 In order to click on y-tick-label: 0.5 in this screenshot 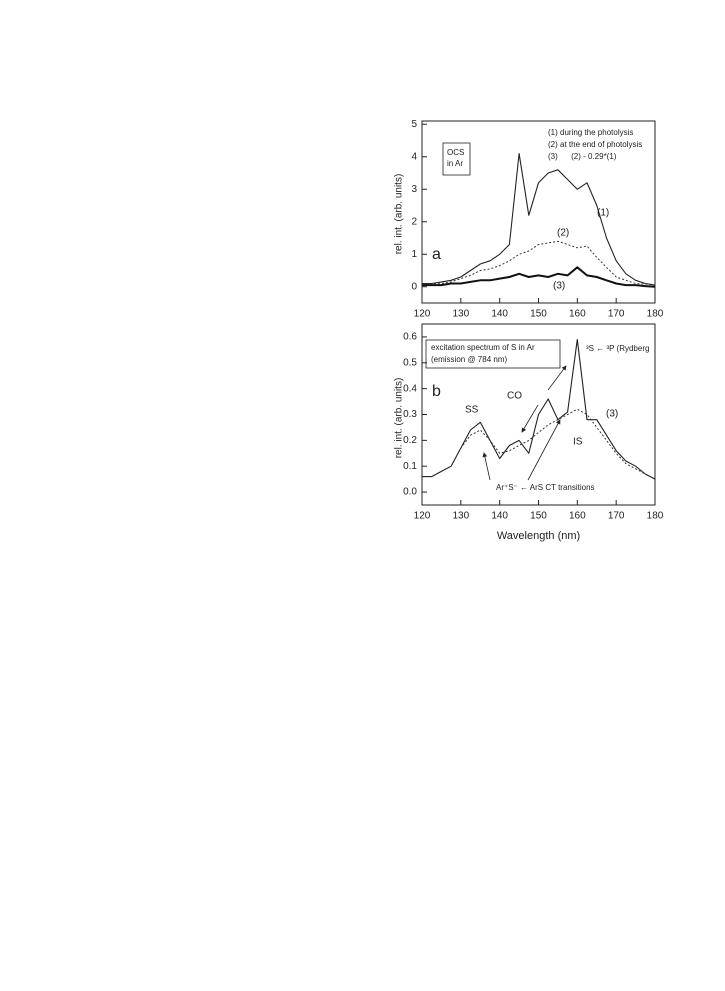, I will do `click(410, 362)`.